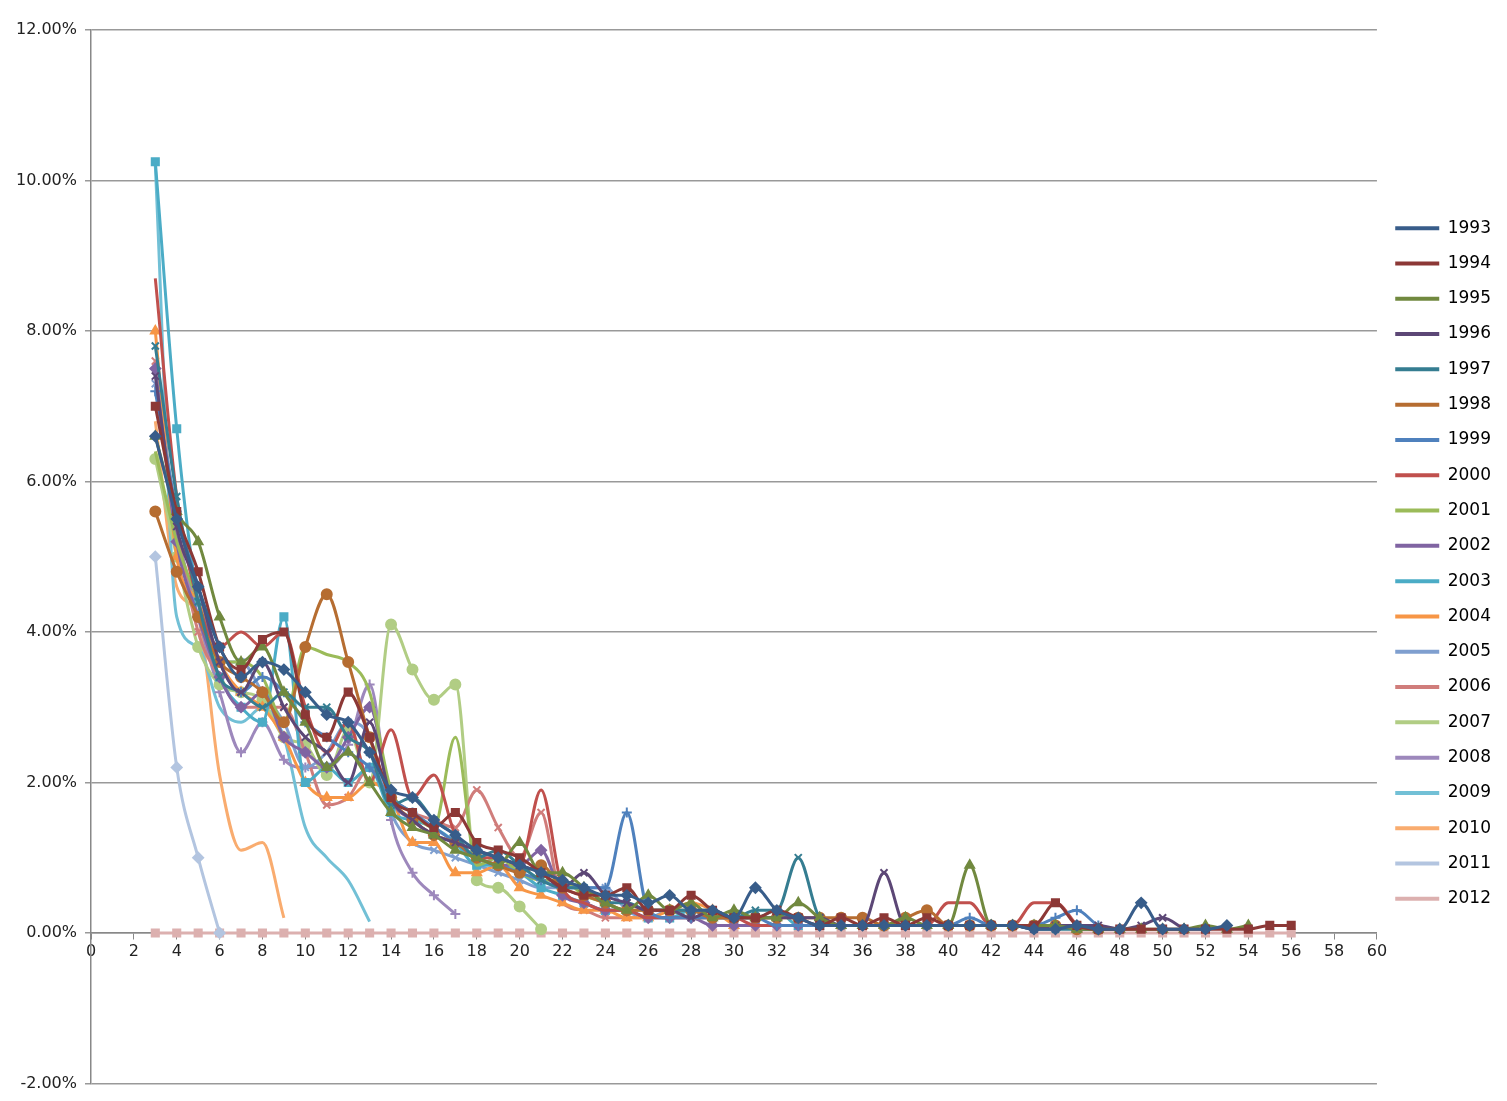 Image resolution: width=1507 pixels, height=1101 pixels. I want to click on x-tick-label: 24, so click(605, 950).